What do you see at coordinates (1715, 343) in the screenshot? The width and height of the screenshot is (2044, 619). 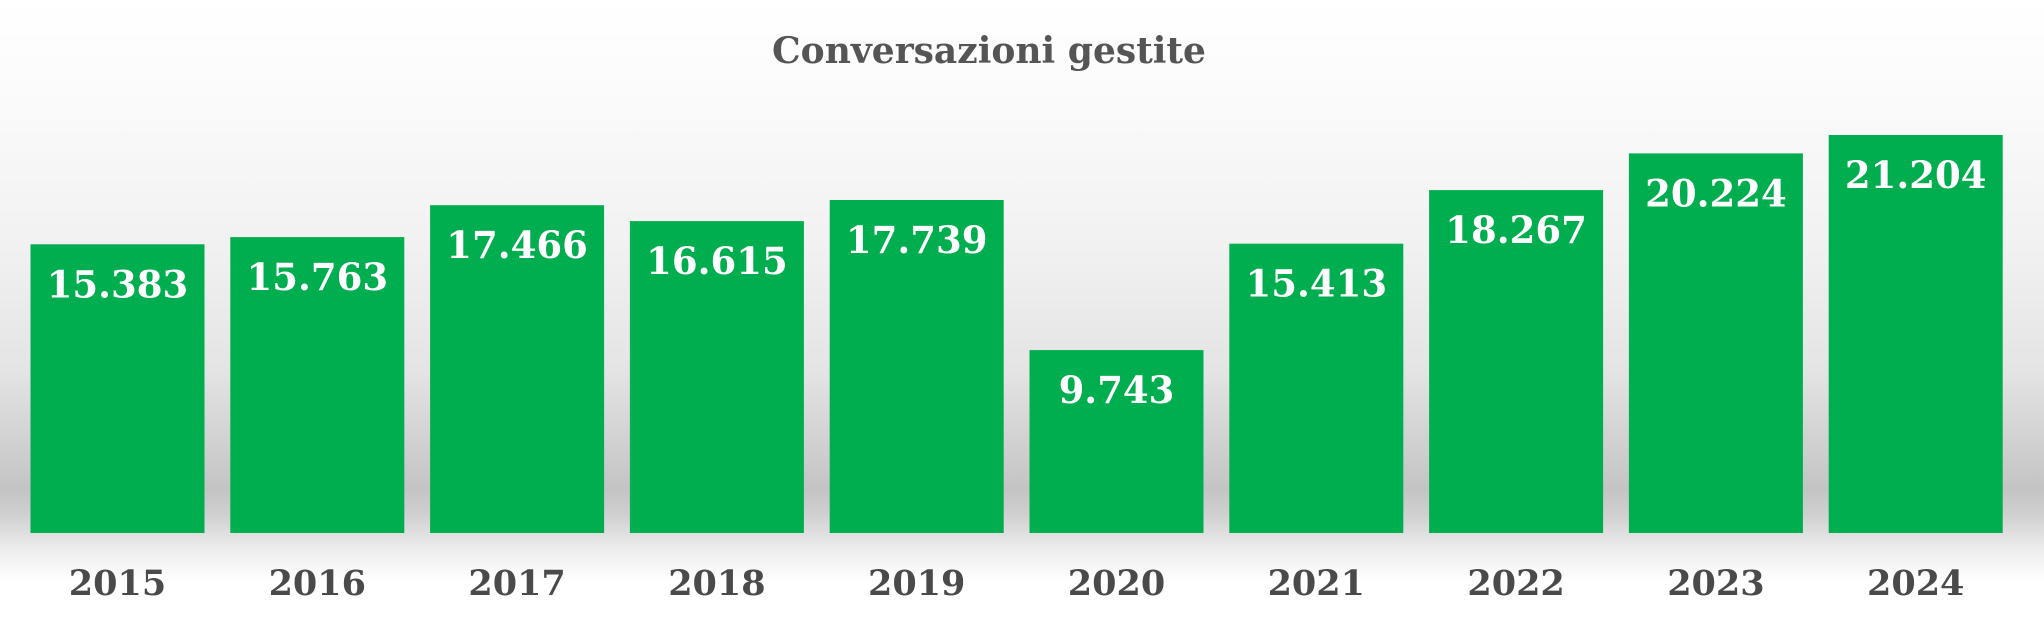 I see `bar-2023` at bounding box center [1715, 343].